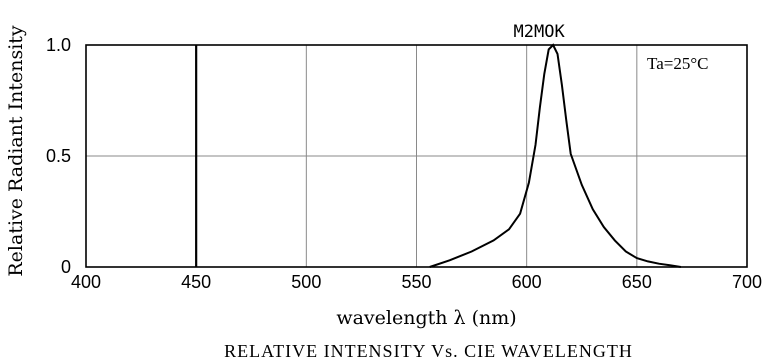 Image resolution: width=764 pixels, height=363 pixels. I want to click on x-tick-label: 500, so click(306, 282).